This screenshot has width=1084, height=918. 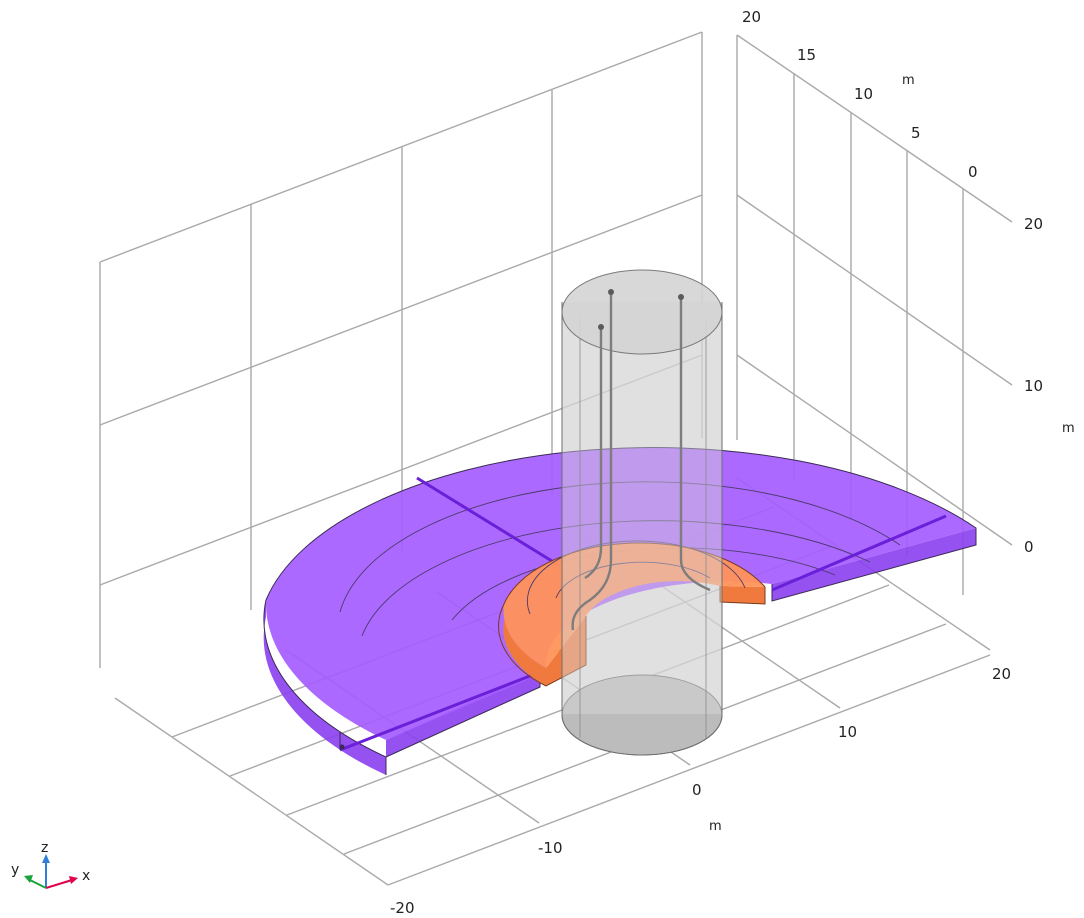 I want to click on y-tick-label: 20, so click(x=751, y=17).